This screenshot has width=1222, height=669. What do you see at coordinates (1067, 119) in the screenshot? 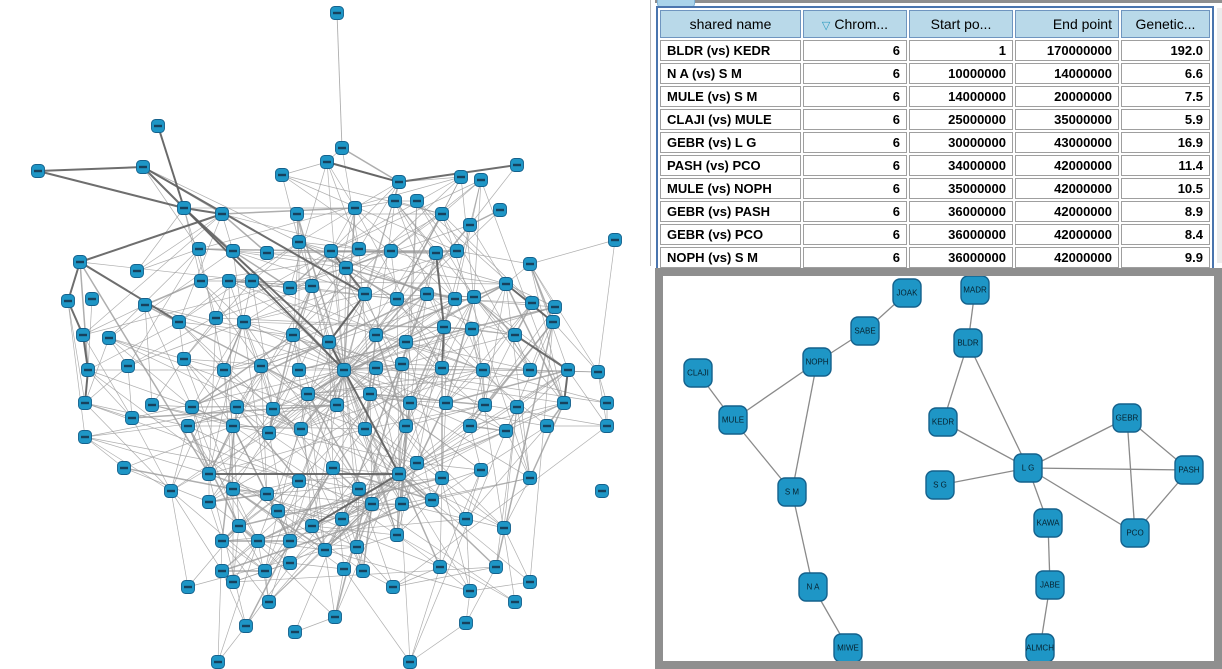
I see `table-cell-end-point: 35000000` at bounding box center [1067, 119].